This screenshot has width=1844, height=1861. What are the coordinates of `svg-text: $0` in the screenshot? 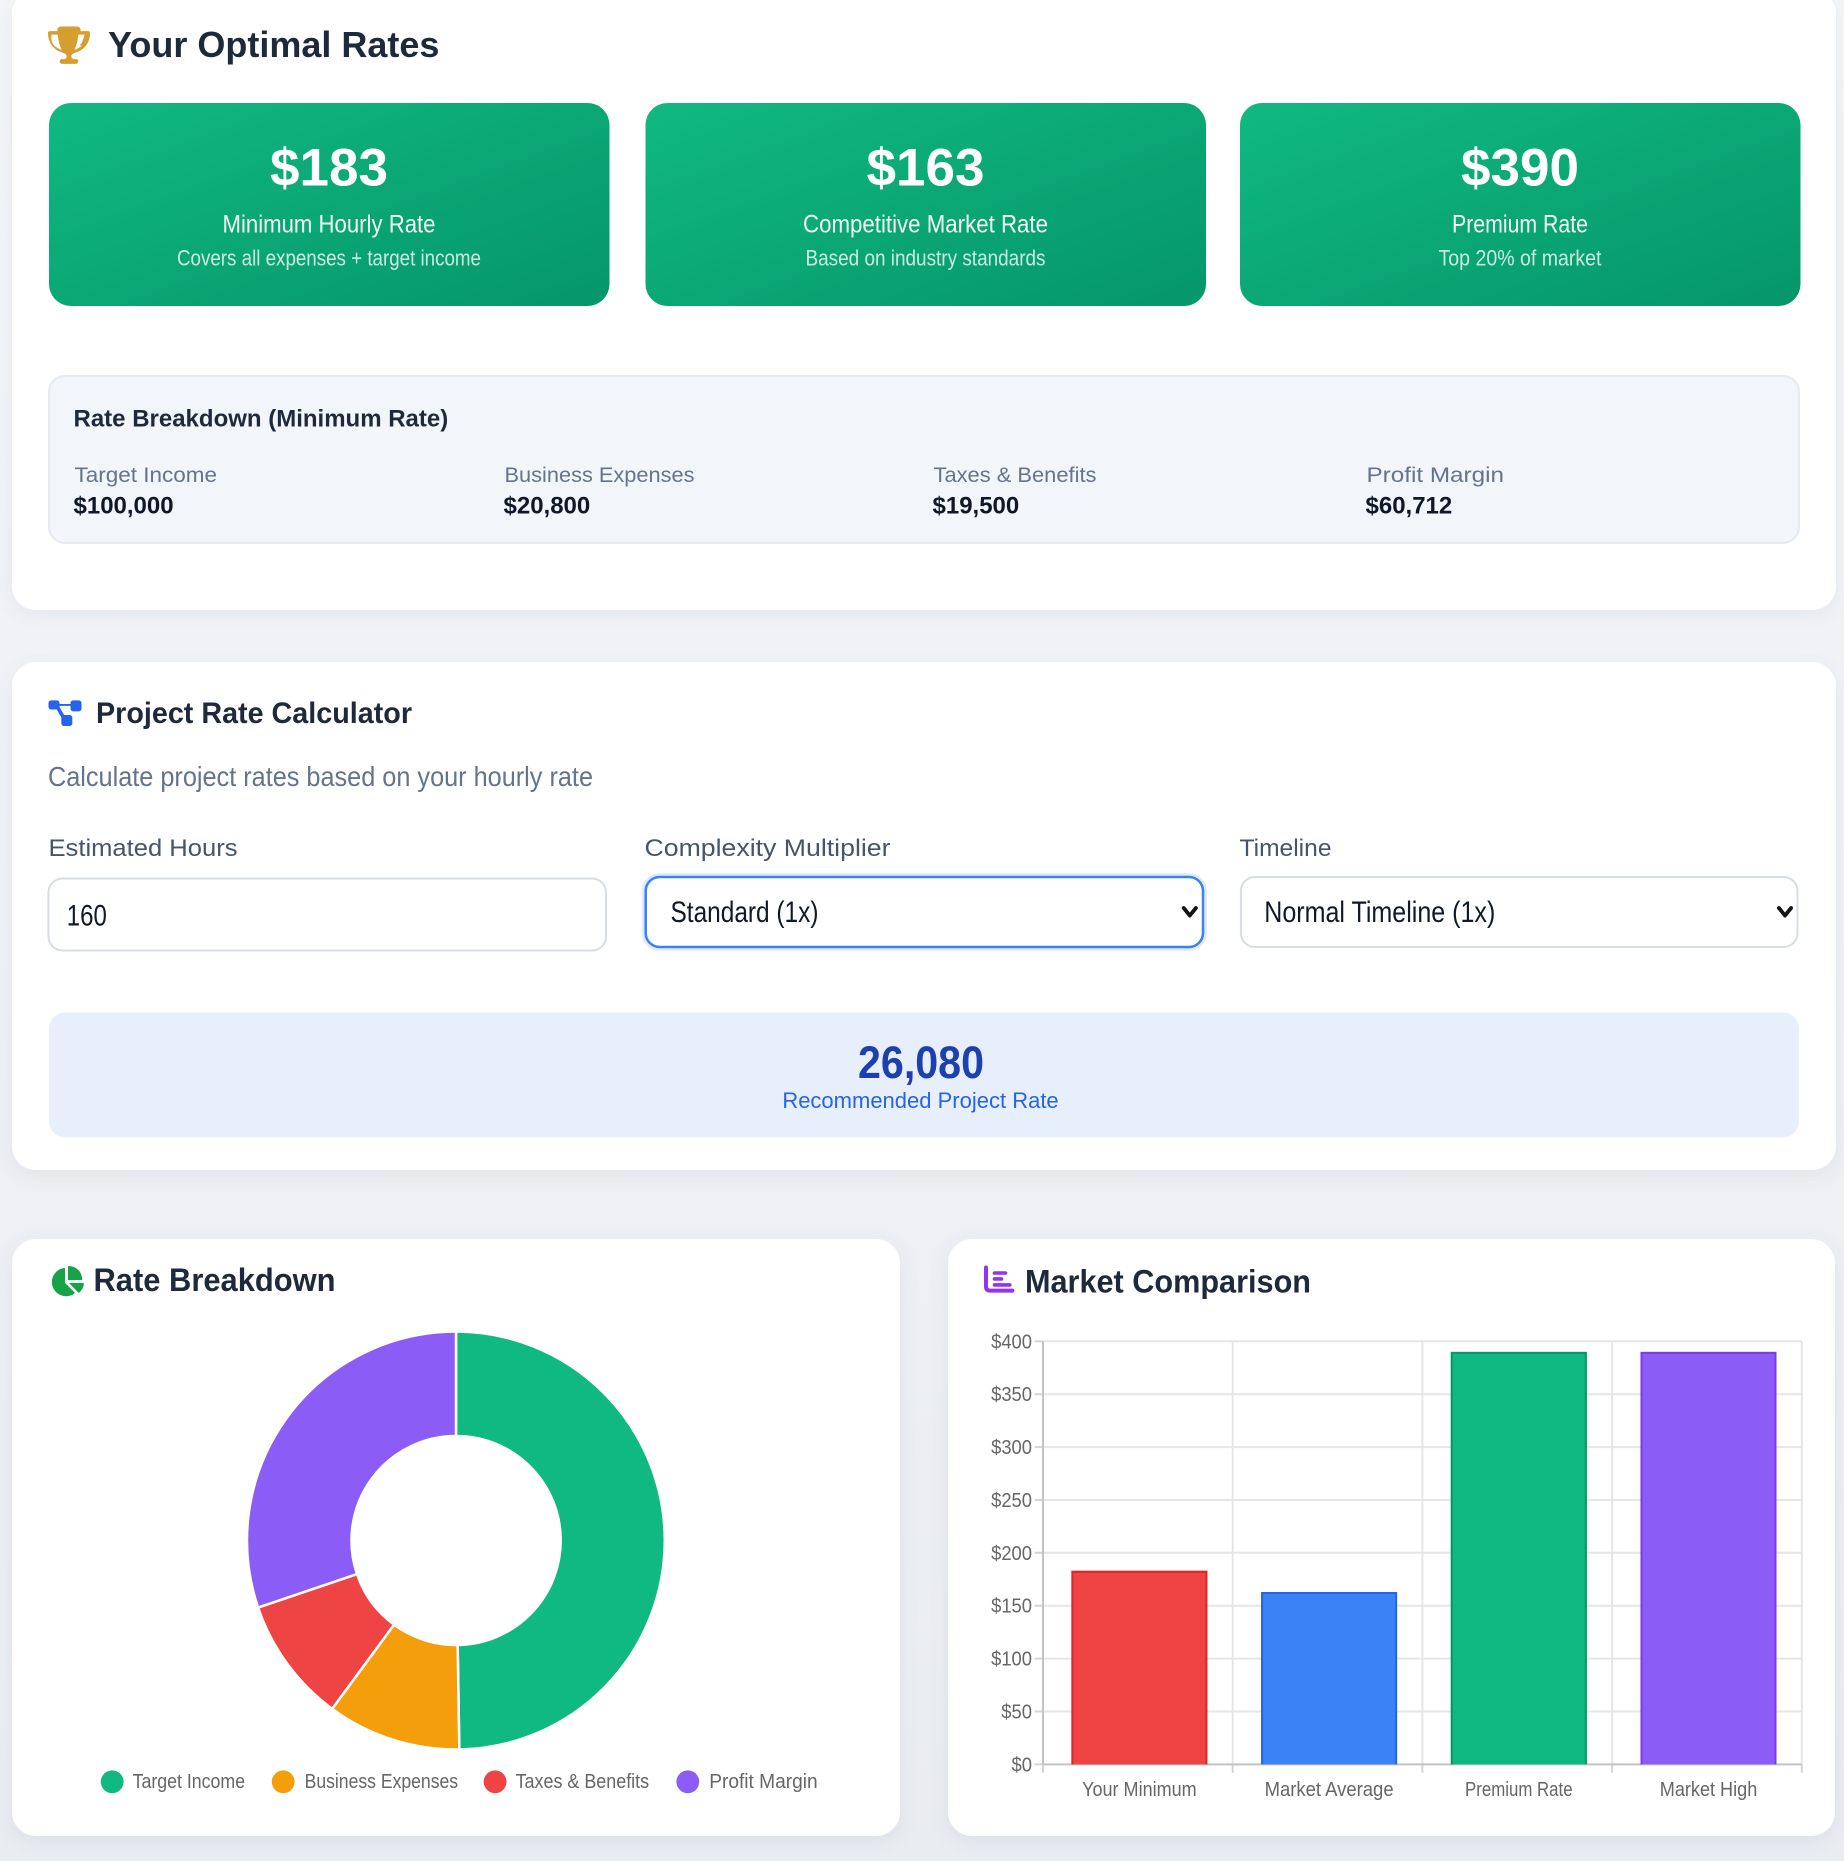 It's located at (1022, 1765).